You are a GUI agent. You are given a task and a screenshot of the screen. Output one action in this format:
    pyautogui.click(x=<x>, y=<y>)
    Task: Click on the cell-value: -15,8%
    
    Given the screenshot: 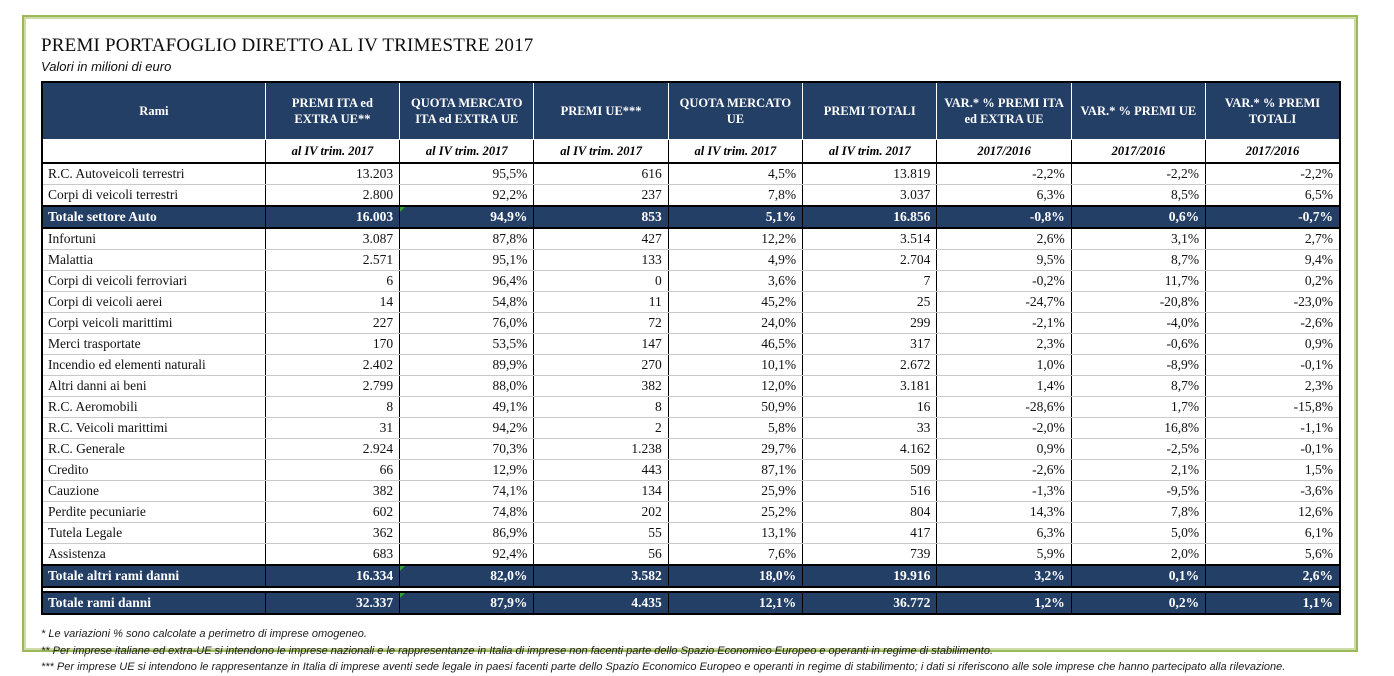 What is the action you would take?
    pyautogui.click(x=1273, y=407)
    